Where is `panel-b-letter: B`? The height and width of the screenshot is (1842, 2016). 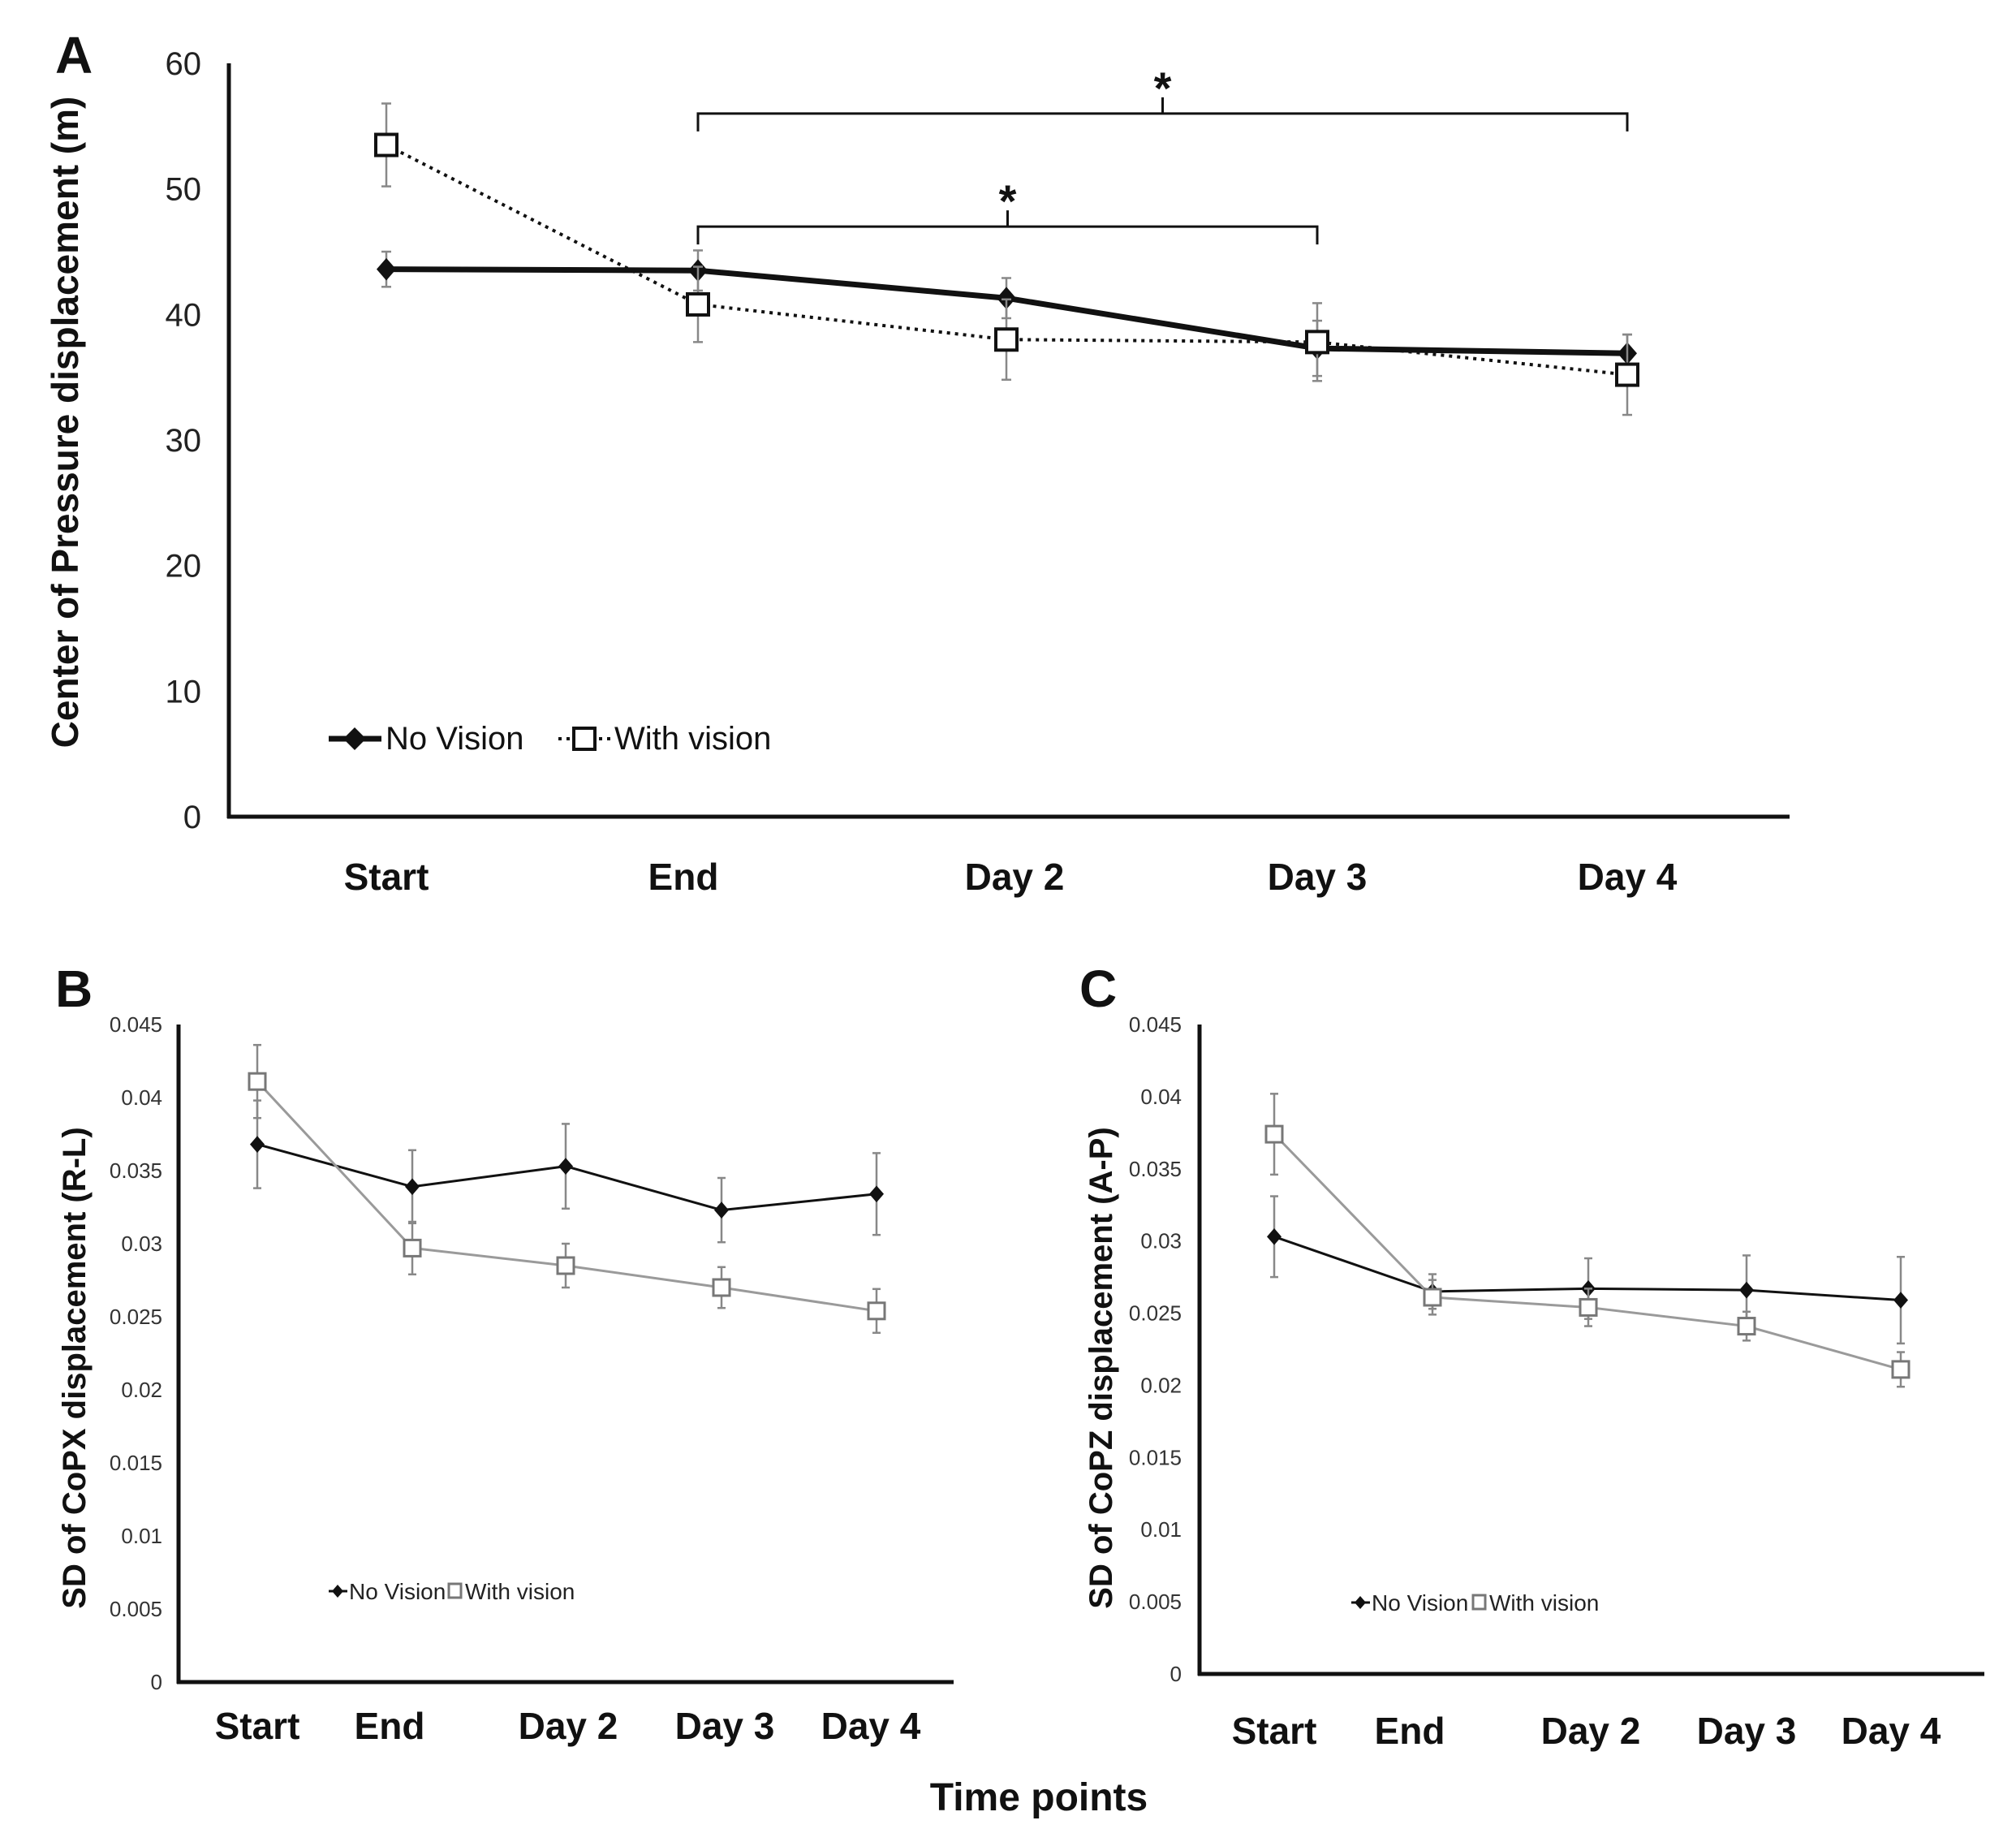 panel-b-letter: B is located at coordinates (74, 989).